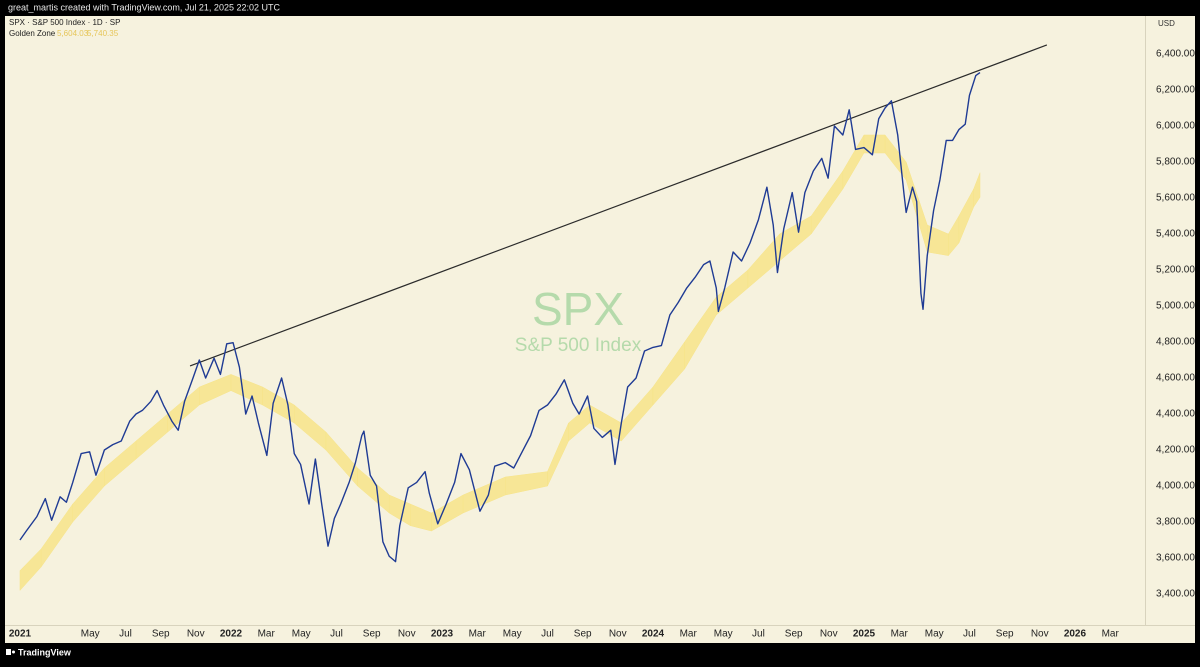 This screenshot has width=1200, height=667. What do you see at coordinates (1175, 162) in the screenshot?
I see `y-tick-label: 5,800.00` at bounding box center [1175, 162].